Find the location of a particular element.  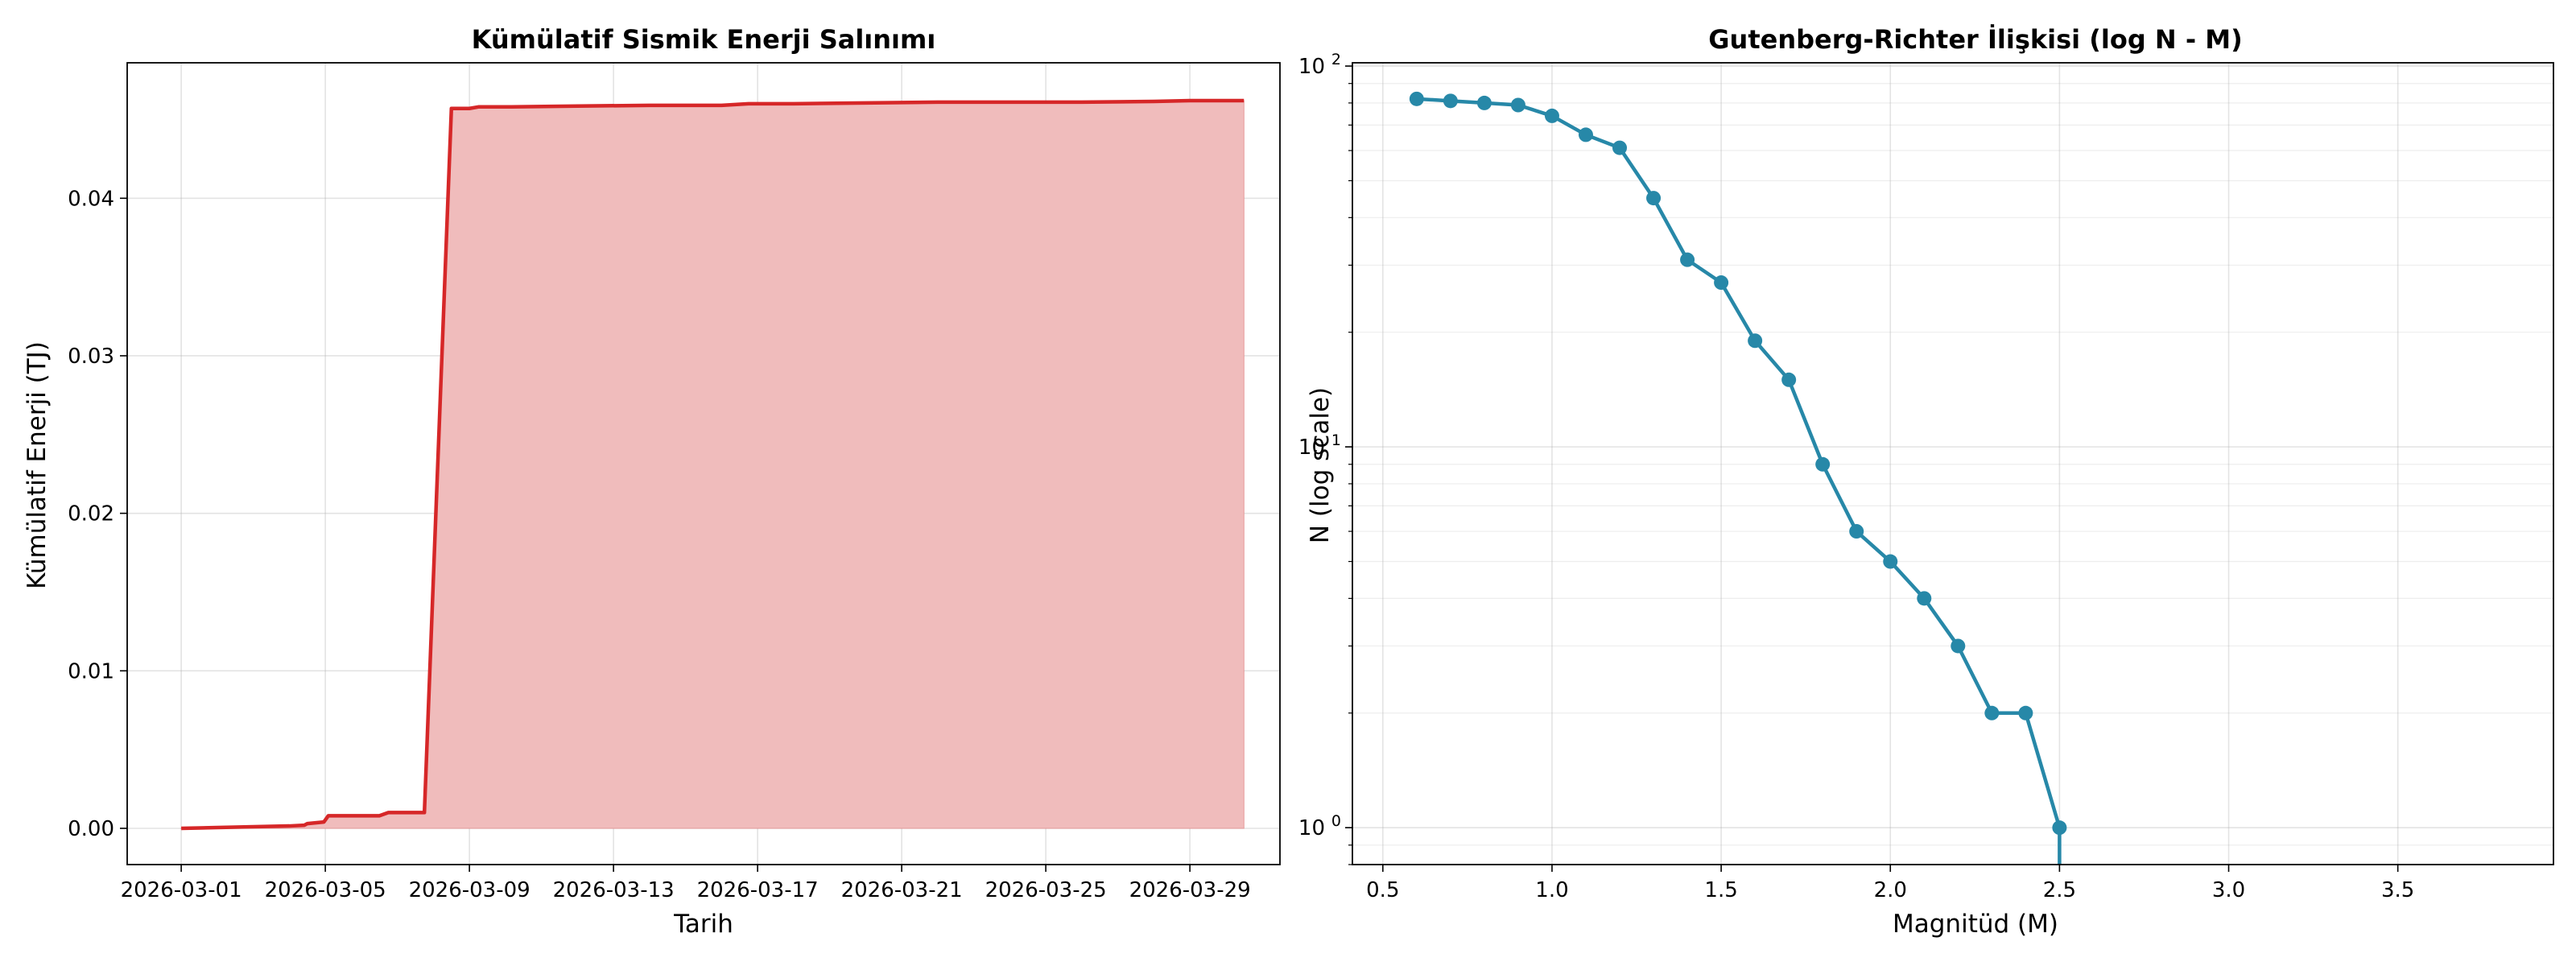

energy-chart-title: Kümülatif Sismik Enerji Salınımı is located at coordinates (704, 39).